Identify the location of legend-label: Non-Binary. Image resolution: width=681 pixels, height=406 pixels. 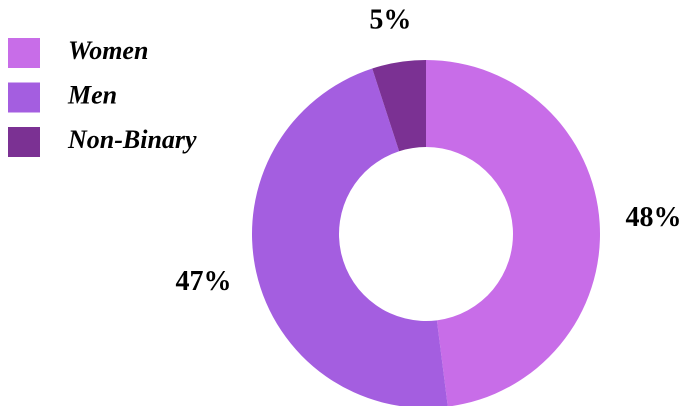
(132, 139).